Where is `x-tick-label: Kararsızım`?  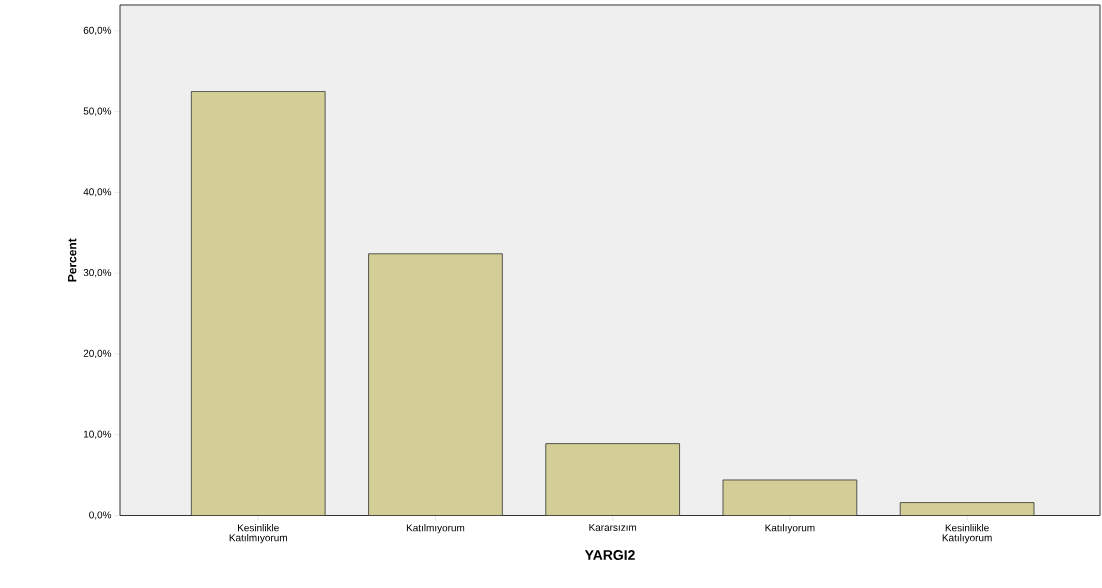 x-tick-label: Kararsızım is located at coordinates (613, 527).